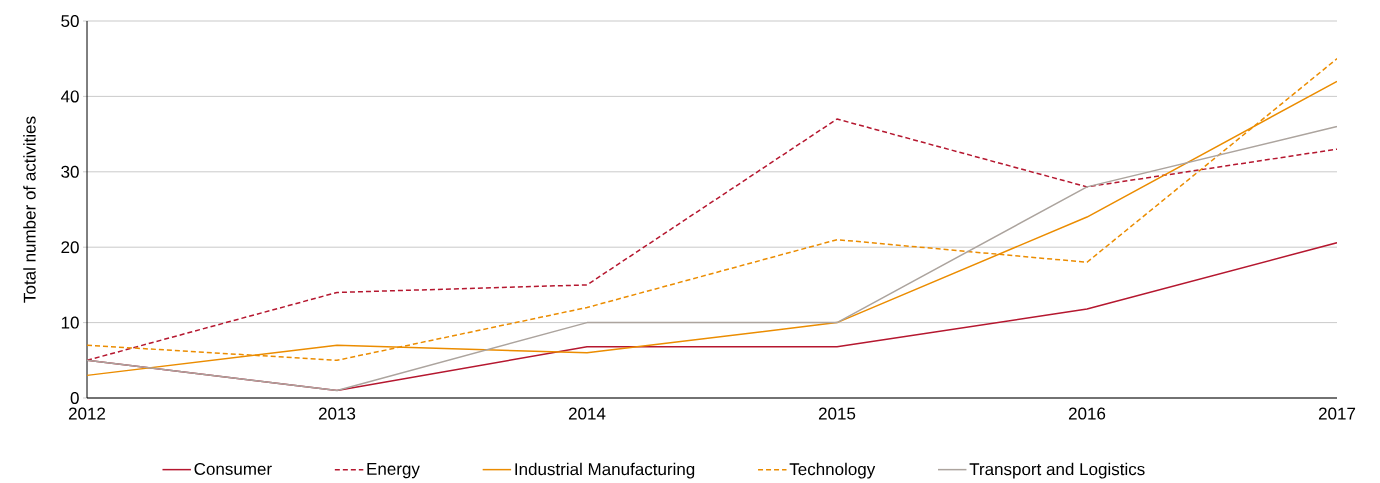 This screenshot has height=483, width=1380. I want to click on y-tick-label: 0, so click(74, 398).